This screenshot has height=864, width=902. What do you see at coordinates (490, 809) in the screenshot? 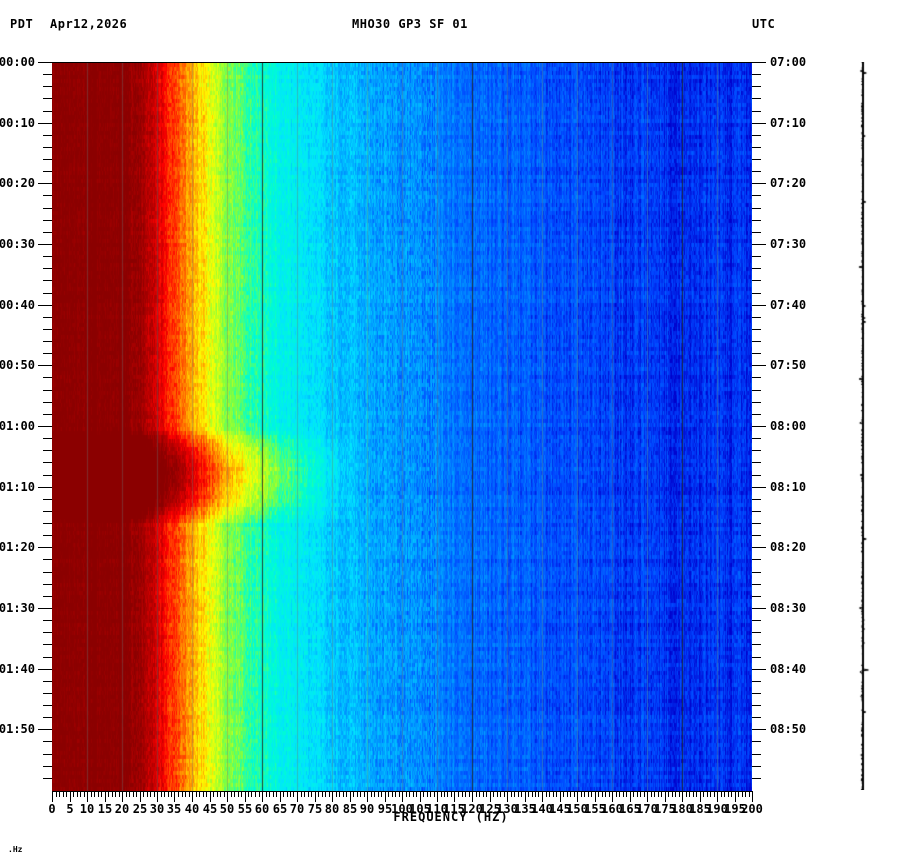
I see `frequency-label: 125` at bounding box center [490, 809].